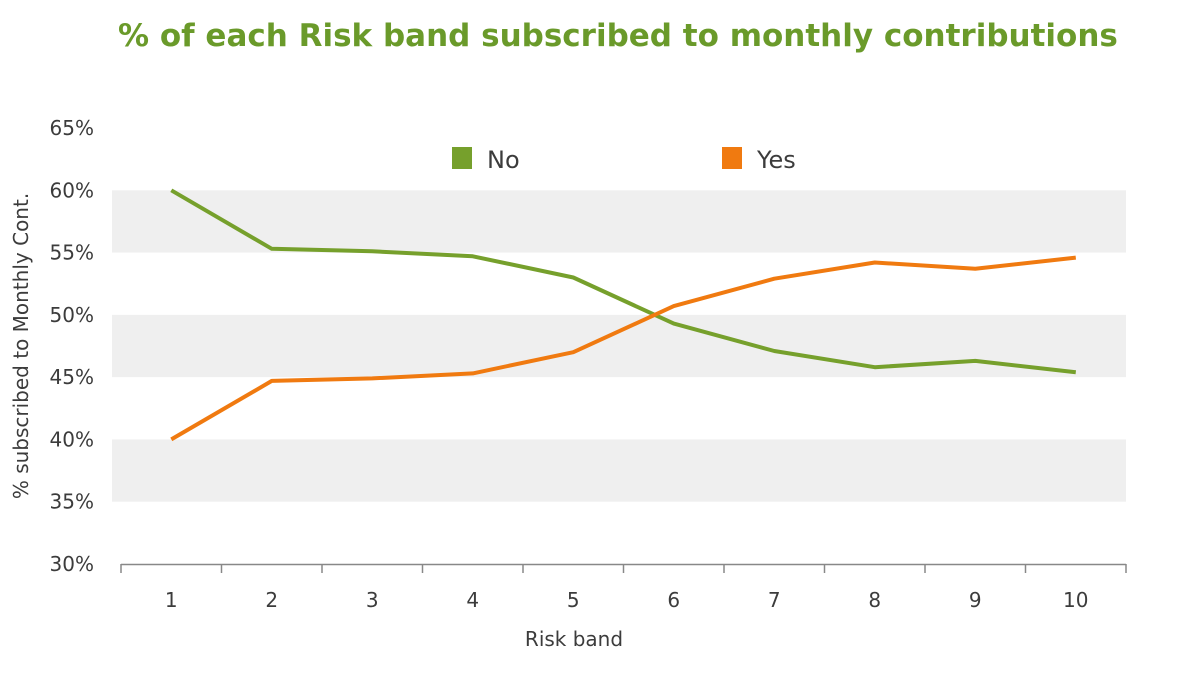 The height and width of the screenshot is (675, 1177). Describe the element at coordinates (271, 600) in the screenshot. I see `x-tick-label: 2` at that location.